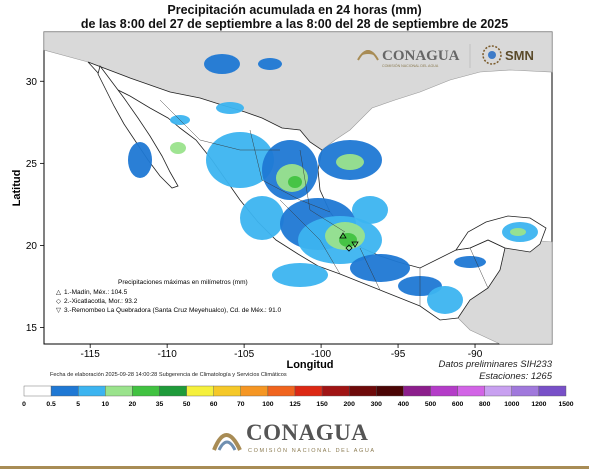  I want to click on colorbar, so click(295, 391).